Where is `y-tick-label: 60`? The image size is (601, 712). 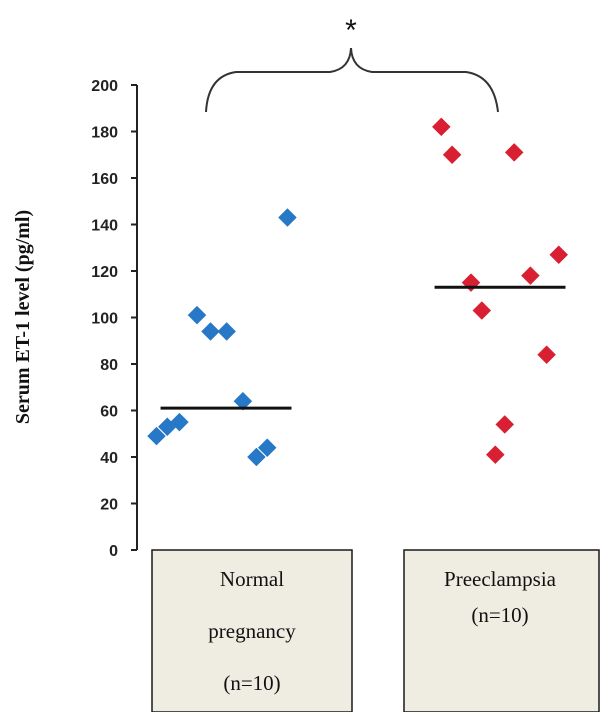
y-tick-label: 60 is located at coordinates (109, 412).